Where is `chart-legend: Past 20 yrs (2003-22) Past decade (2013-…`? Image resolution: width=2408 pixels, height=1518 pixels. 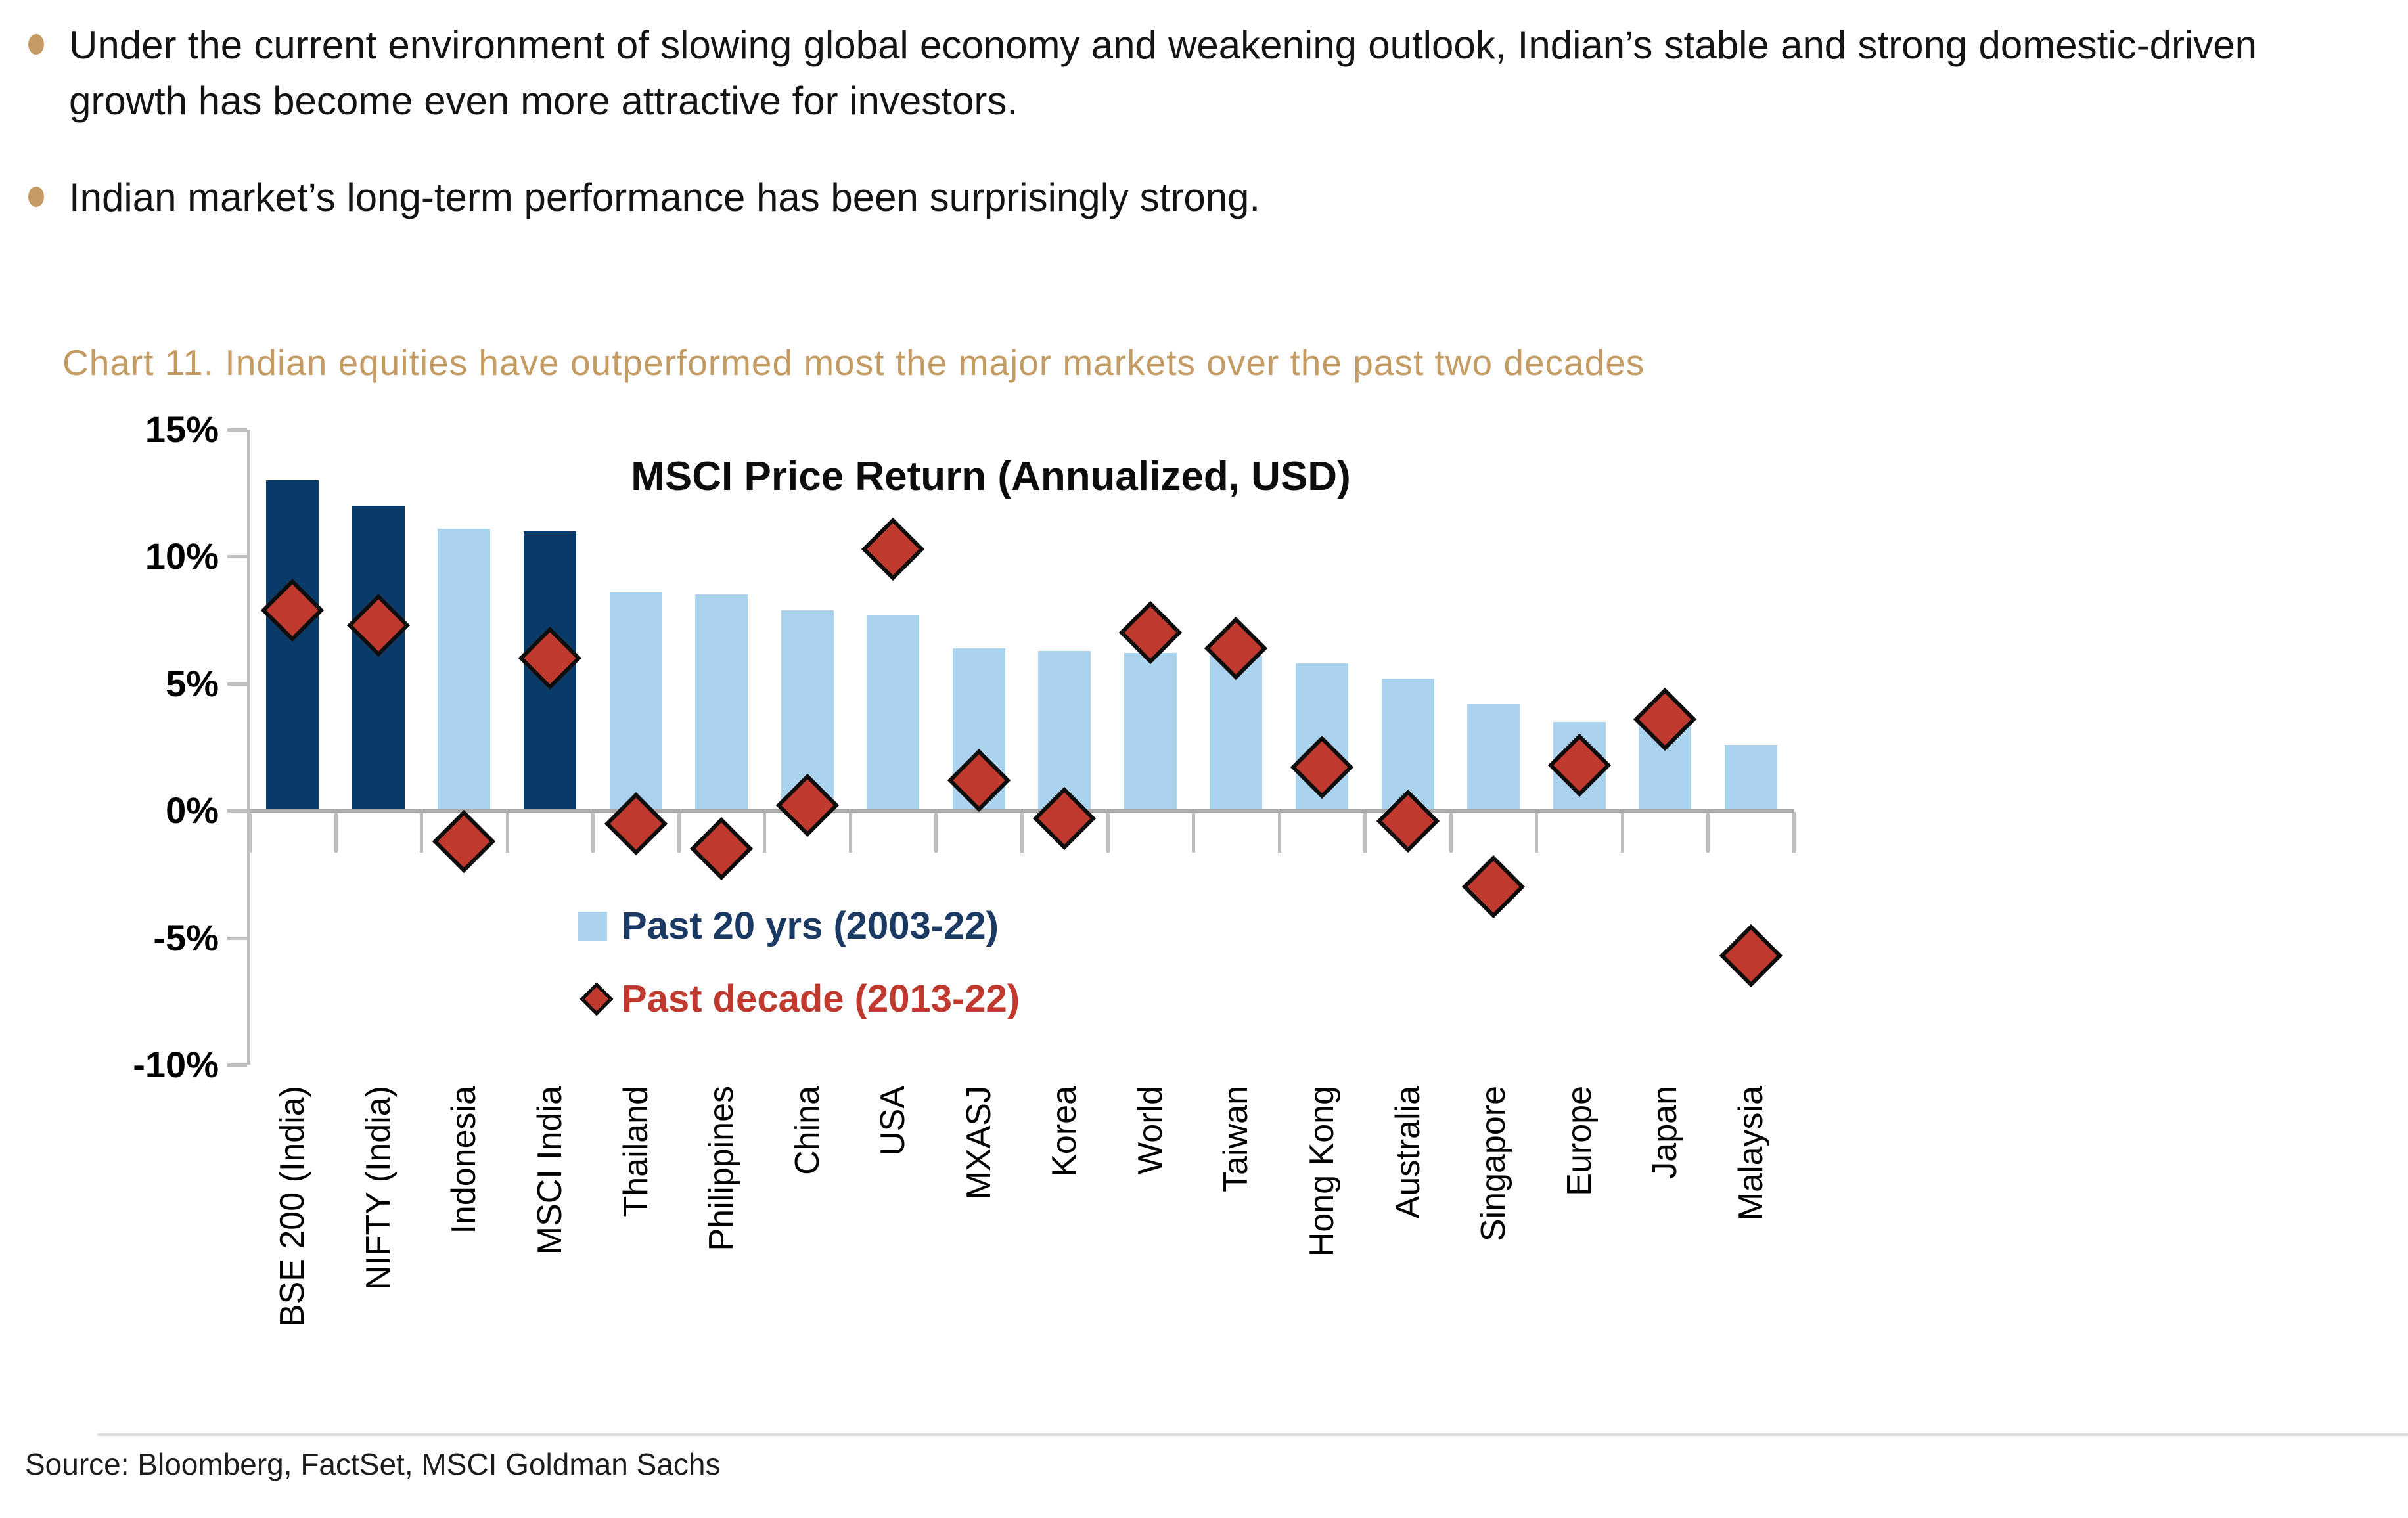 chart-legend: Past 20 yrs (2003-22) Past decade (2013-… is located at coordinates (799, 962).